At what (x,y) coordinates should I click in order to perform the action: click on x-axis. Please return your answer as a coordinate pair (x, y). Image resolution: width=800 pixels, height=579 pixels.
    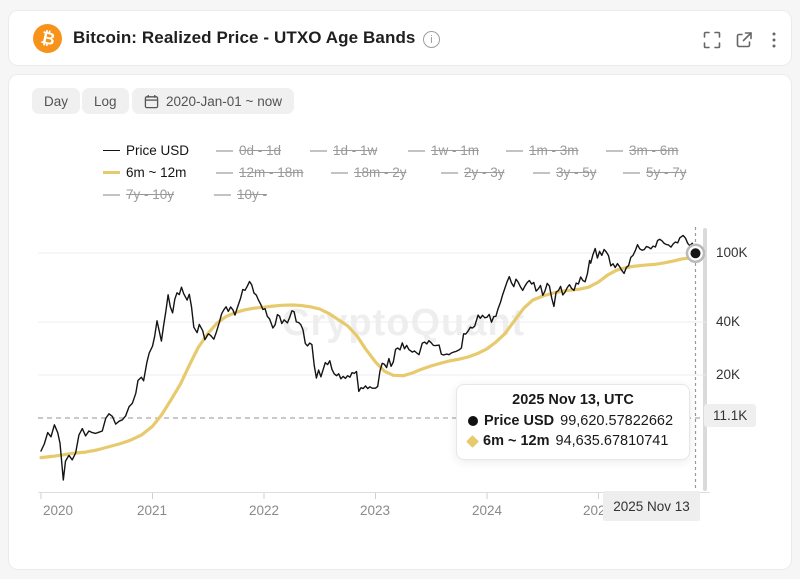
    Looking at the image, I should click on (374, 495).